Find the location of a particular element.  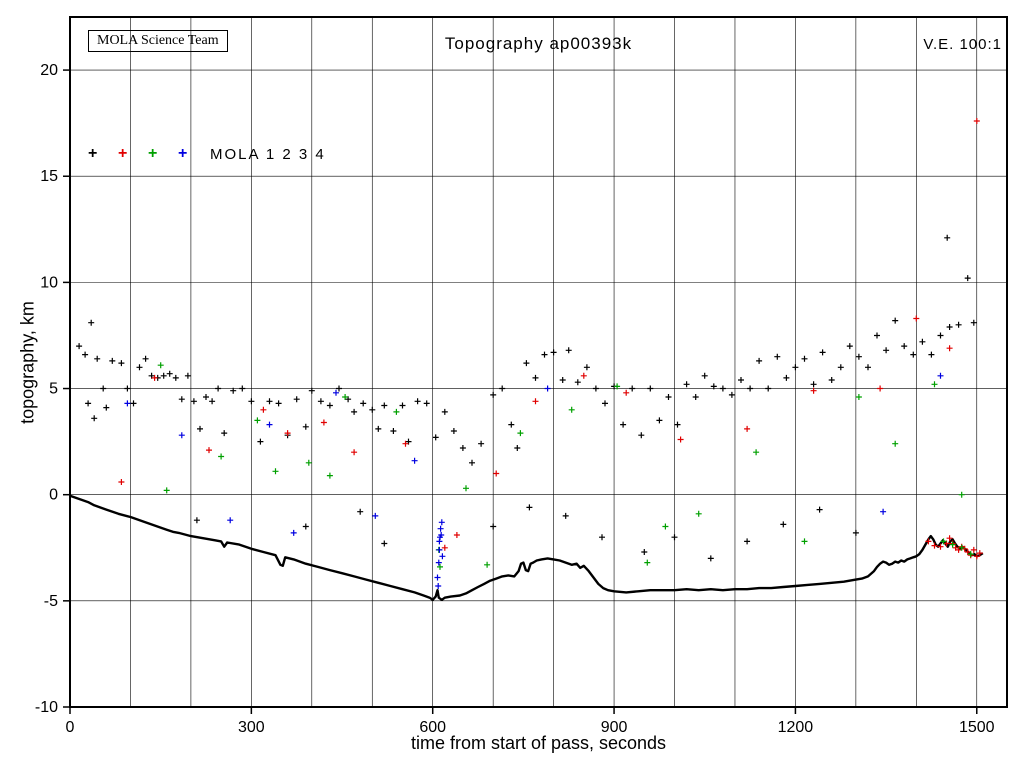

svg-text: 600 is located at coordinates (432, 727).